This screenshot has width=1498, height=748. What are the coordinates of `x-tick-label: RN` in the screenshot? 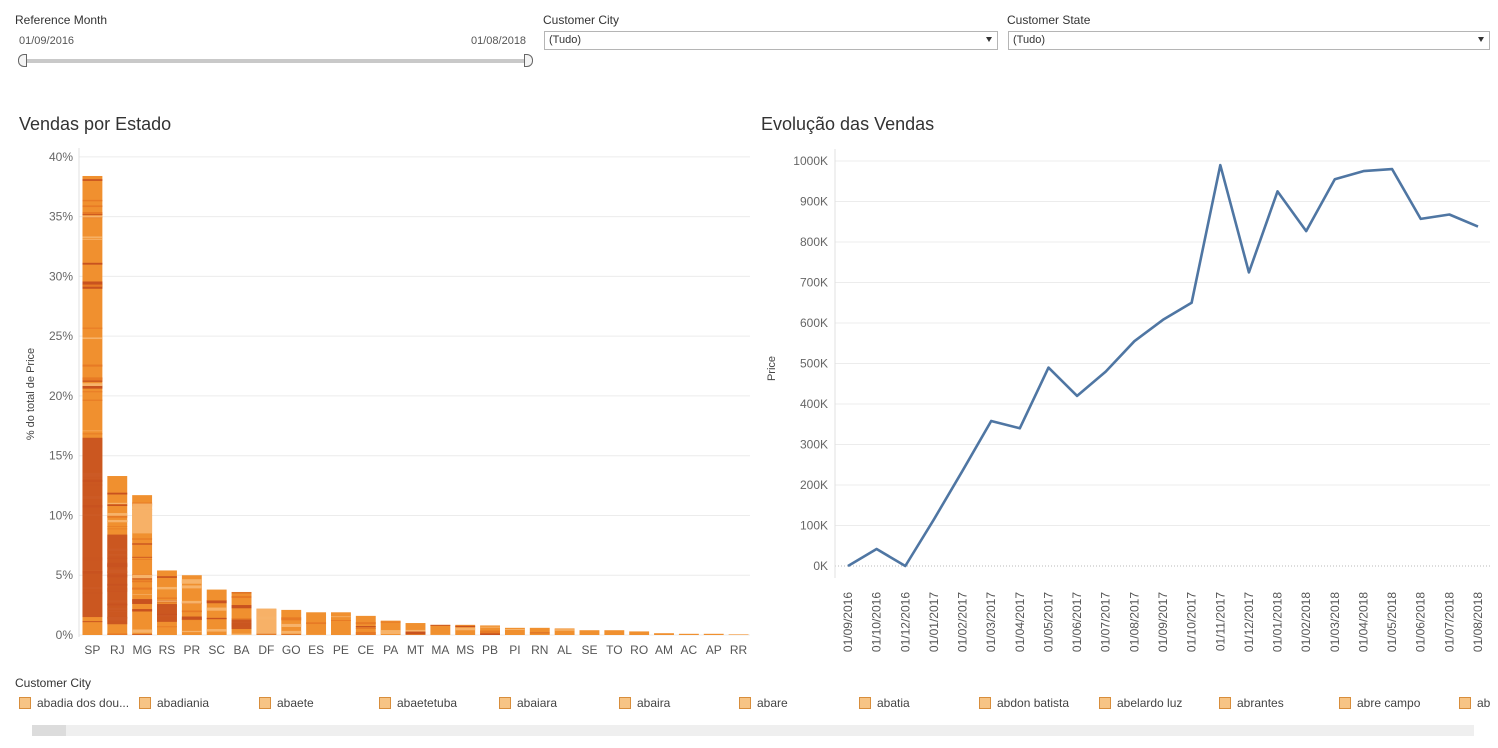 It's located at (539, 650).